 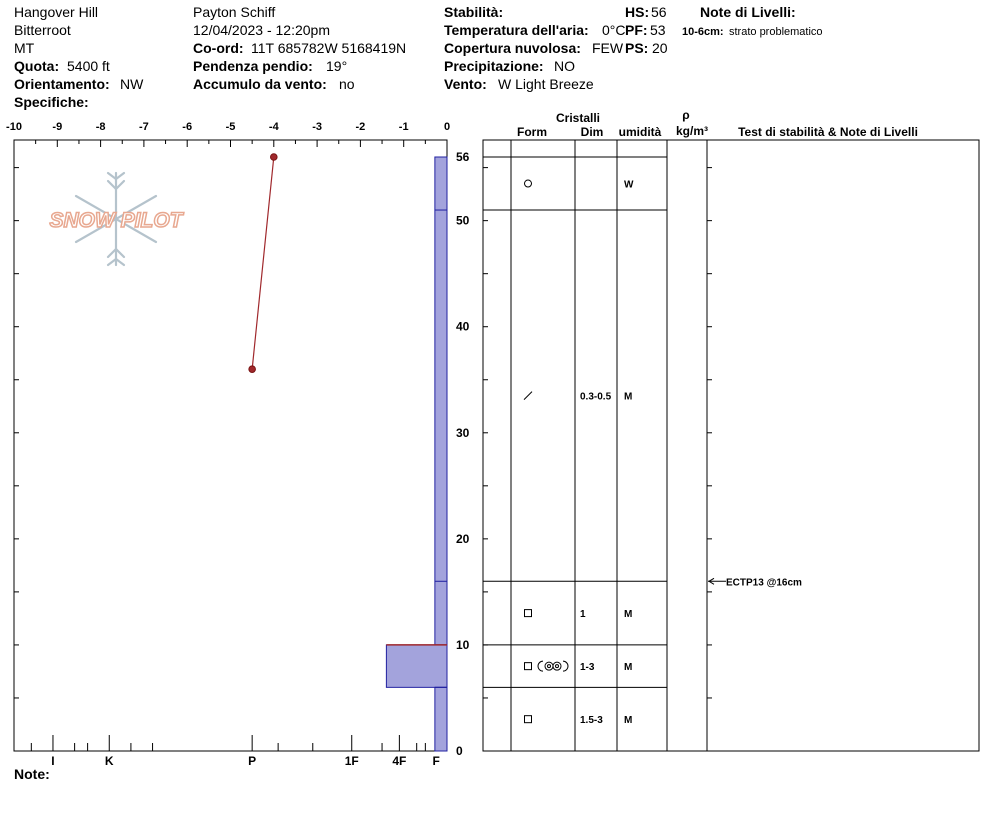 I want to click on coord-value: 11T 685782W 5168419N, so click(x=329, y=48).